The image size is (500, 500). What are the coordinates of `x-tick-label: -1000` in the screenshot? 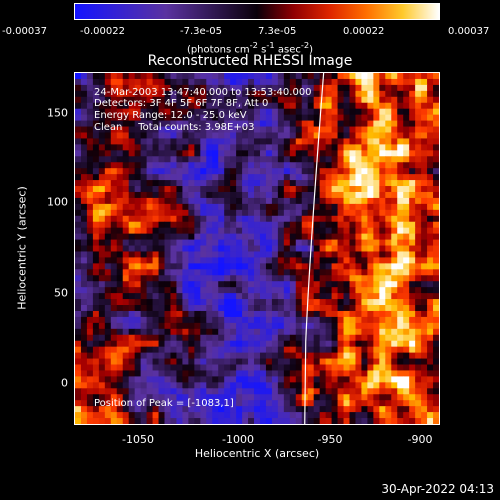 It's located at (238, 439).